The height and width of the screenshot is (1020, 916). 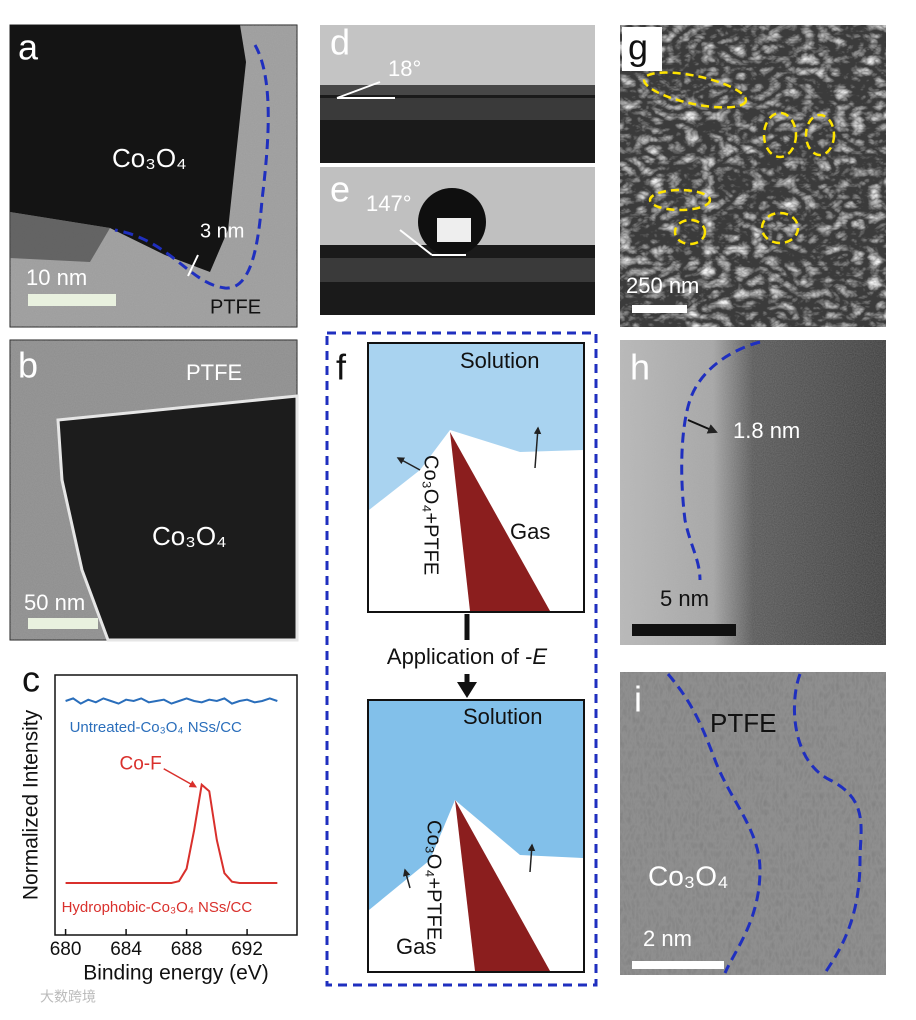 I want to click on watermark: 大数跨境, so click(x=68, y=997).